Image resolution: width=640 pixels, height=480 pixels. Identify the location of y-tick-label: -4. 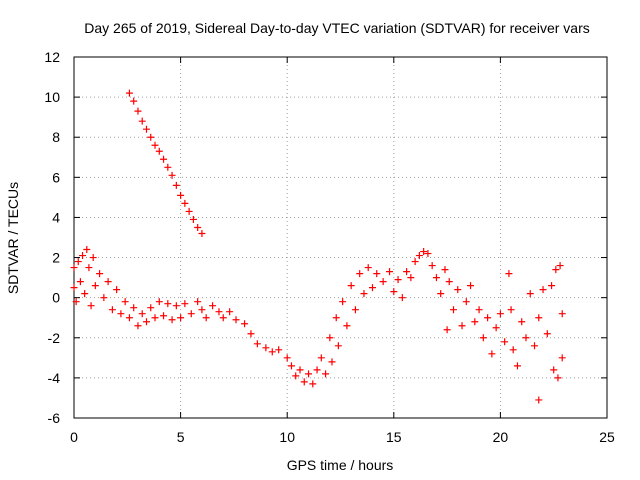
(54, 378).